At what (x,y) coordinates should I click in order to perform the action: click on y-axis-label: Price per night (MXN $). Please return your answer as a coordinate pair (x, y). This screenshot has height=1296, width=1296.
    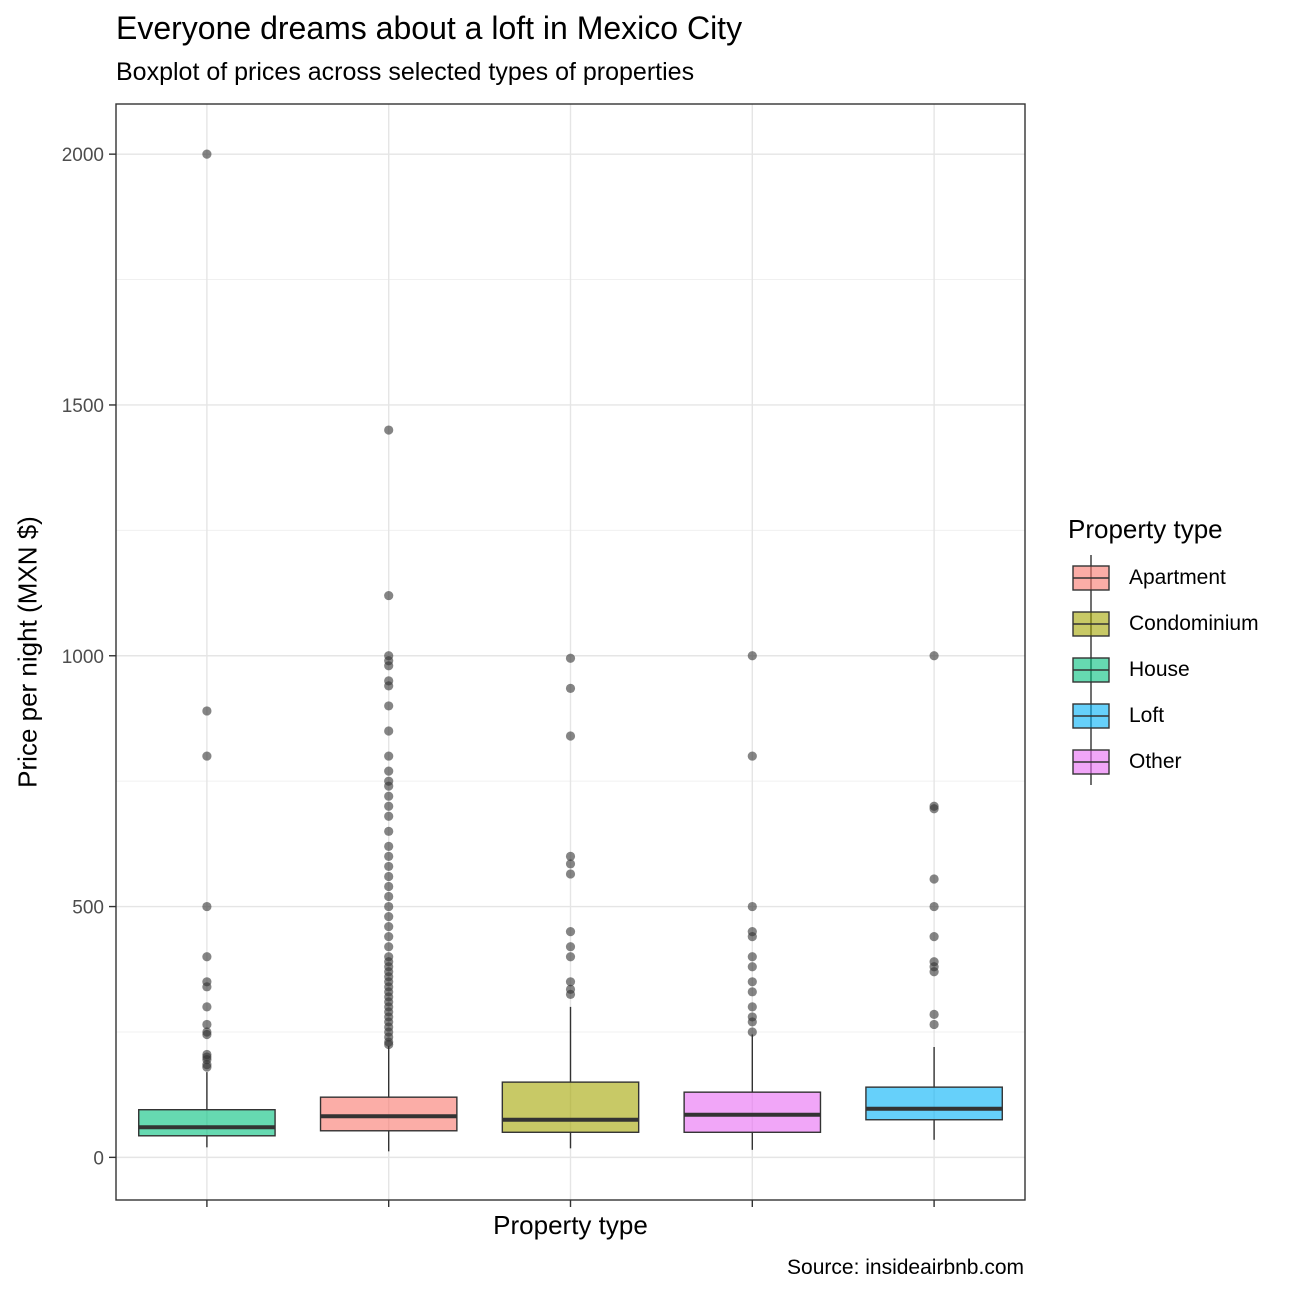
    Looking at the image, I should click on (27, 652).